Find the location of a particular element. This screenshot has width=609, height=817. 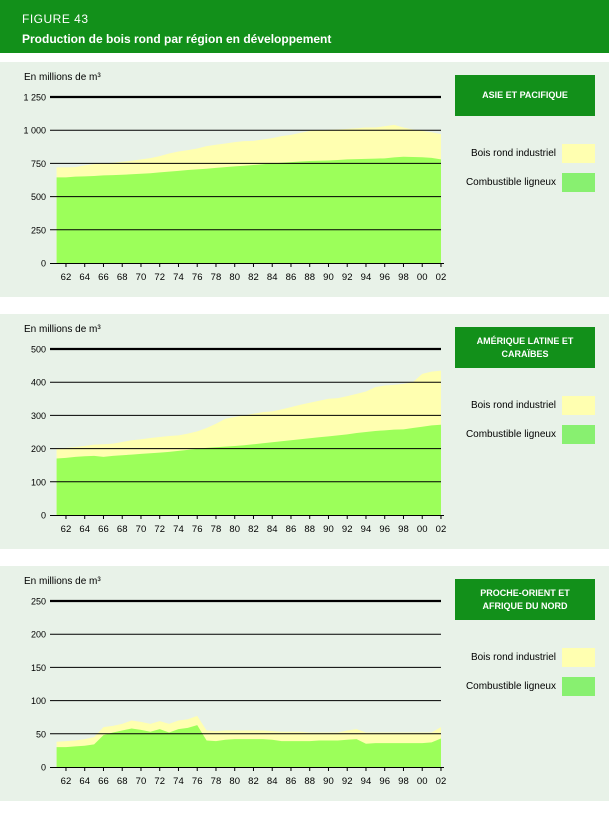

region-label: ASIE ET PACIFIQUE is located at coordinates (525, 95).